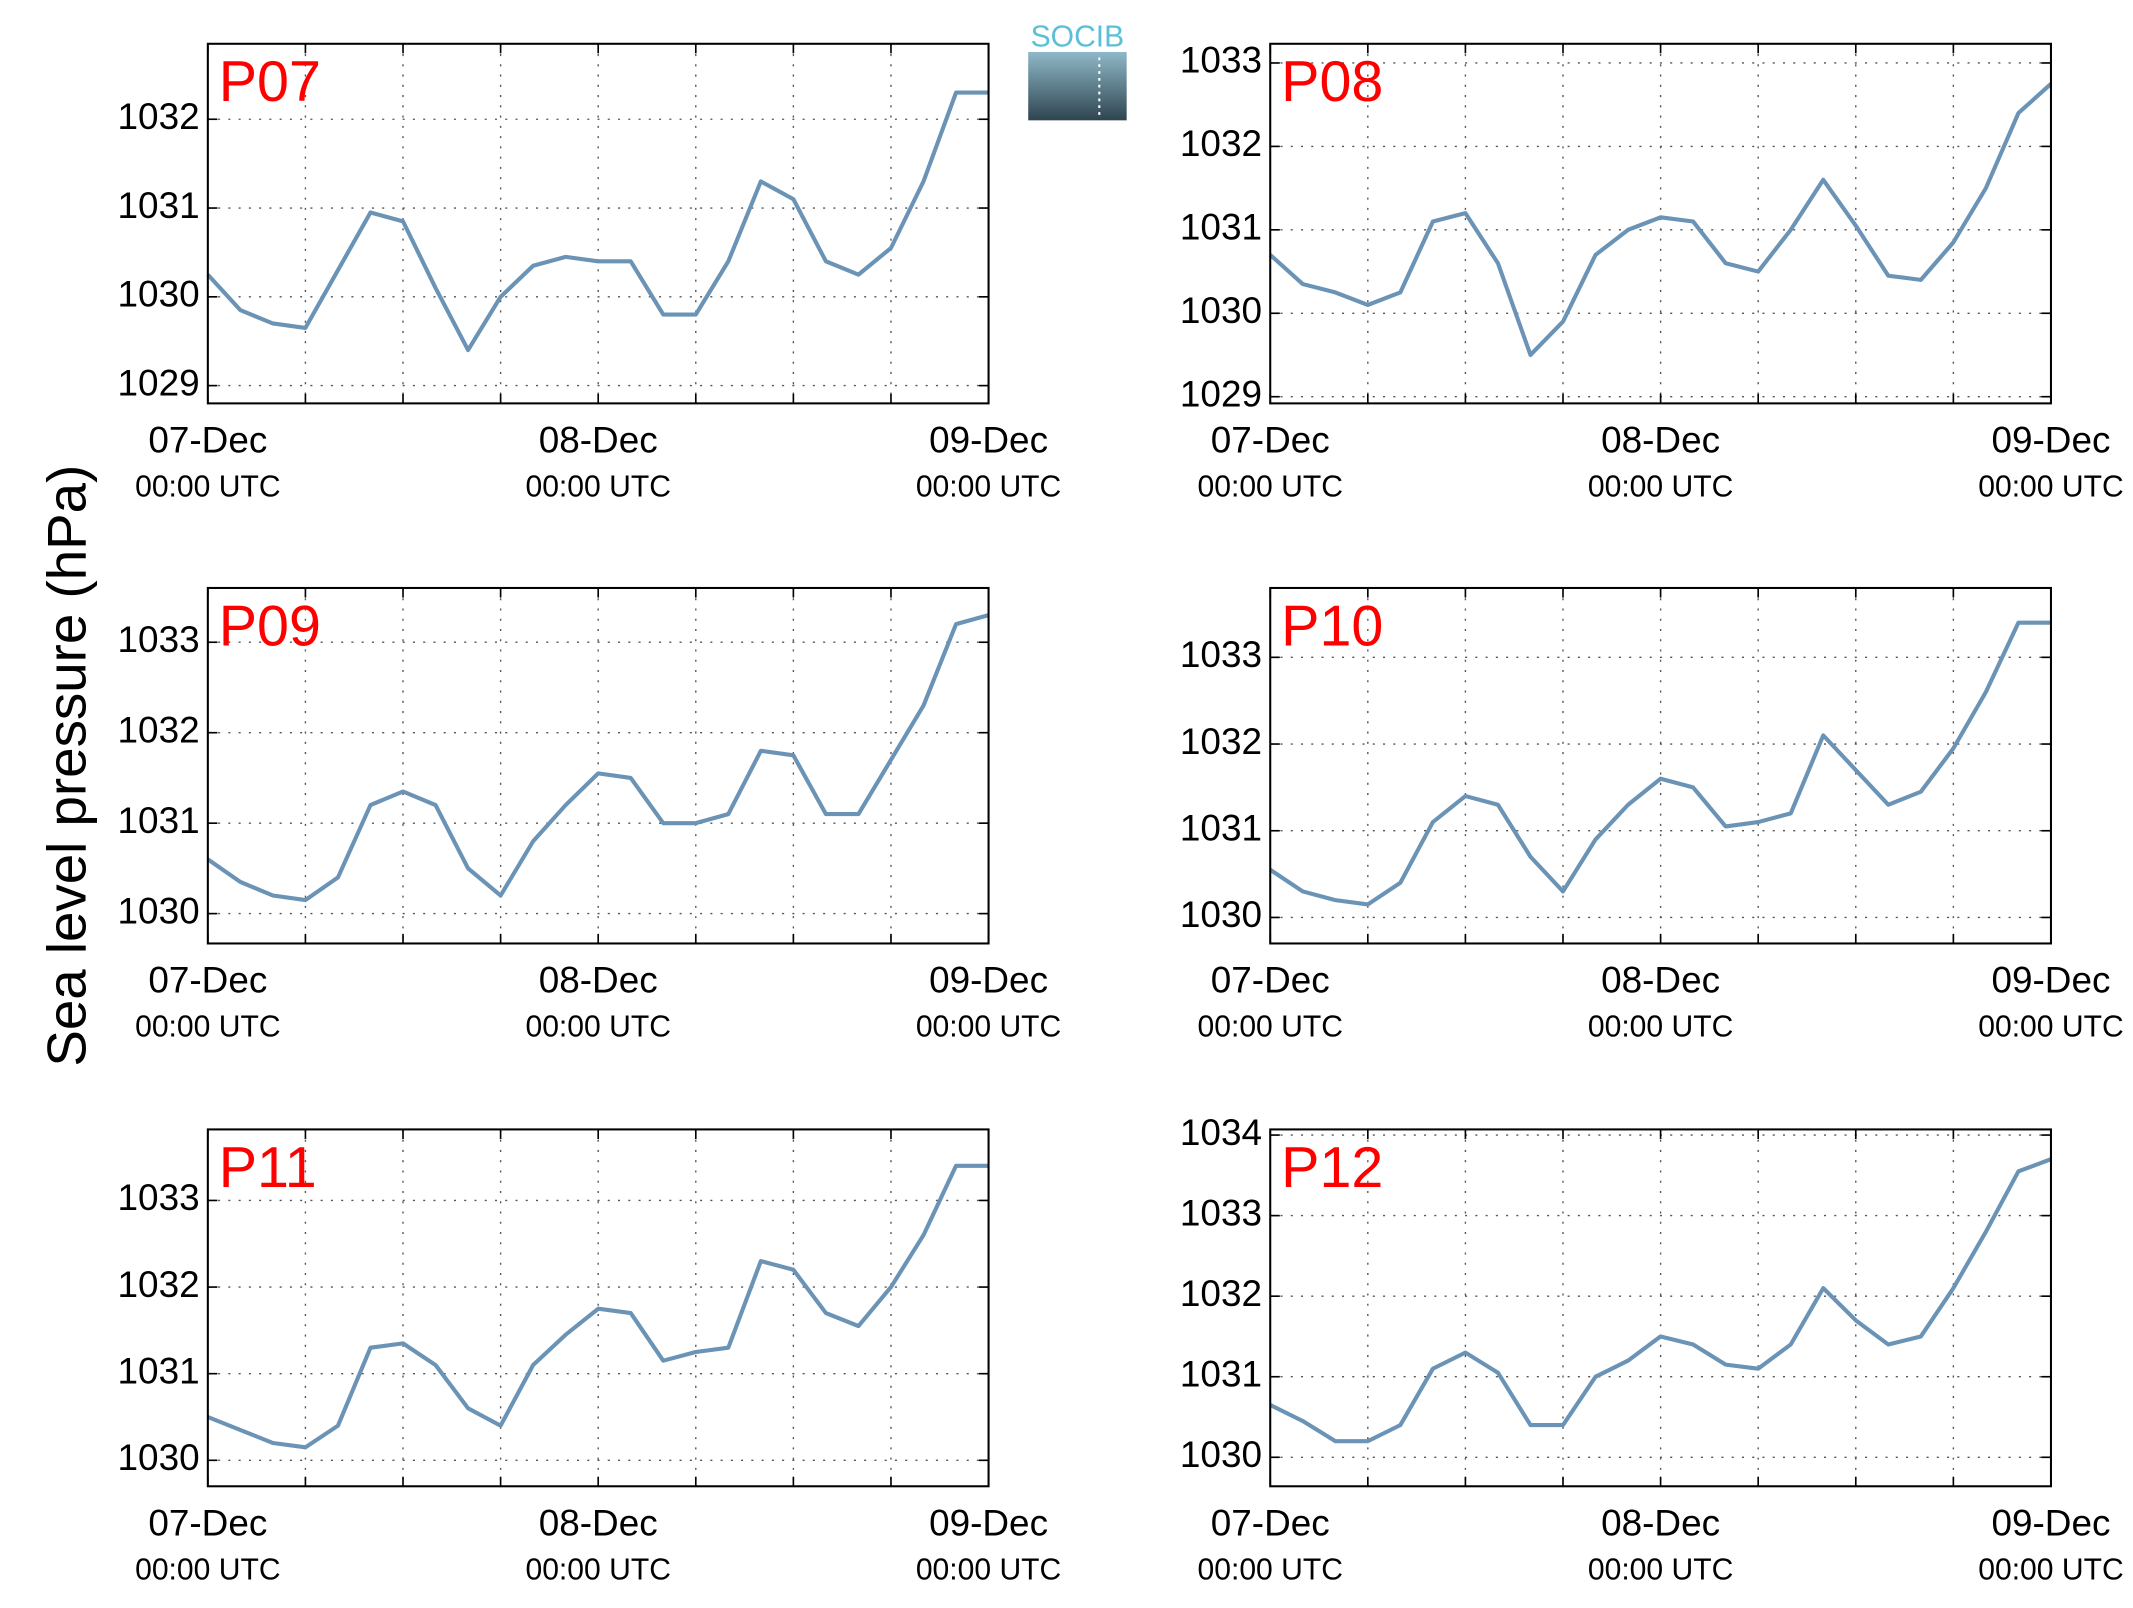 The image size is (2133, 1608). Describe the element at coordinates (270, 626) in the screenshot. I see `panel-title: P09` at that location.